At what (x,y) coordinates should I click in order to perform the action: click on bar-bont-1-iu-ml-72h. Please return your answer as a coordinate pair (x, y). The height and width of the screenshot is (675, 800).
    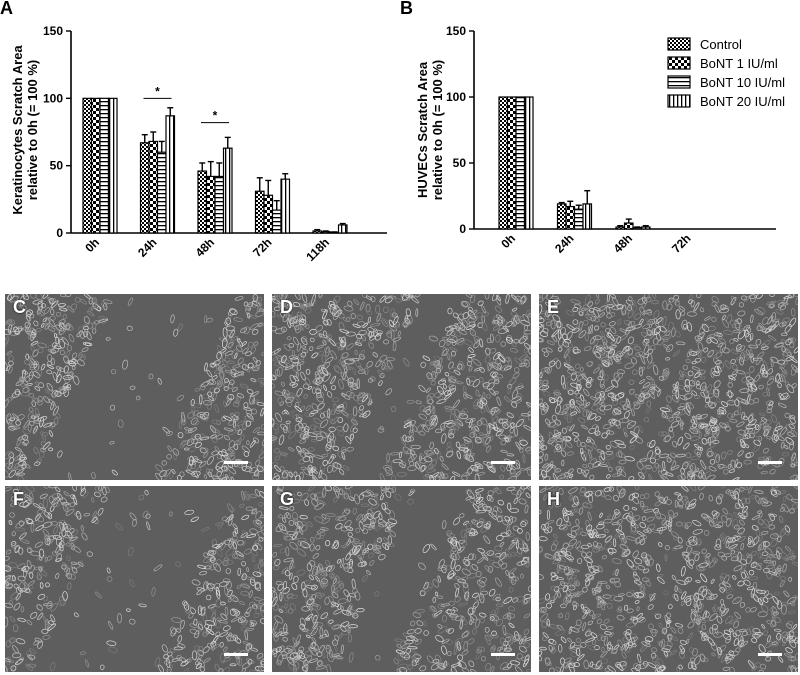
    Looking at the image, I should click on (268, 214).